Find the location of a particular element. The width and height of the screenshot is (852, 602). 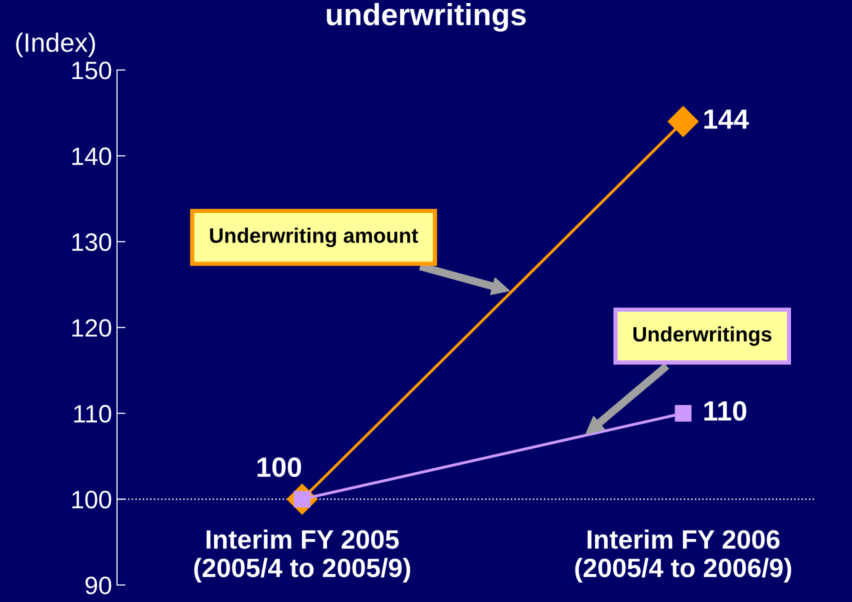

data-label: 110 is located at coordinates (725, 411).